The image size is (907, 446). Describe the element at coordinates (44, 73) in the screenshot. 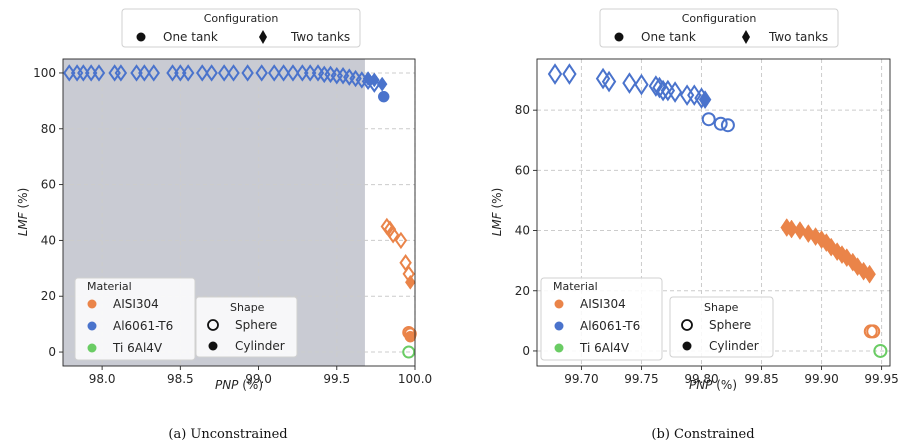

I see `y-tick-label: 100` at that location.